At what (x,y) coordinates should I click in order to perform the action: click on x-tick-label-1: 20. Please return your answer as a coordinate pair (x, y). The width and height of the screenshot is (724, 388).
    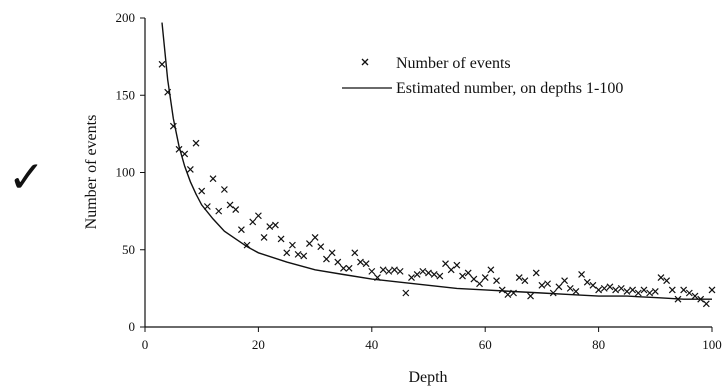
    Looking at the image, I should click on (258, 344).